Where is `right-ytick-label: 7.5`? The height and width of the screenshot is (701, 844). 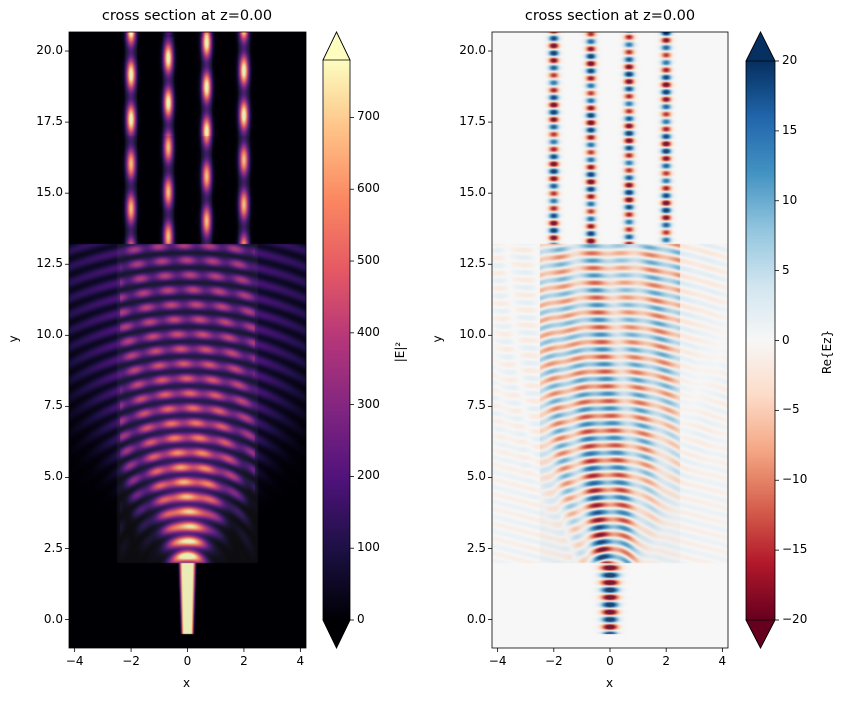 right-ytick-label: 7.5 is located at coordinates (476, 405).